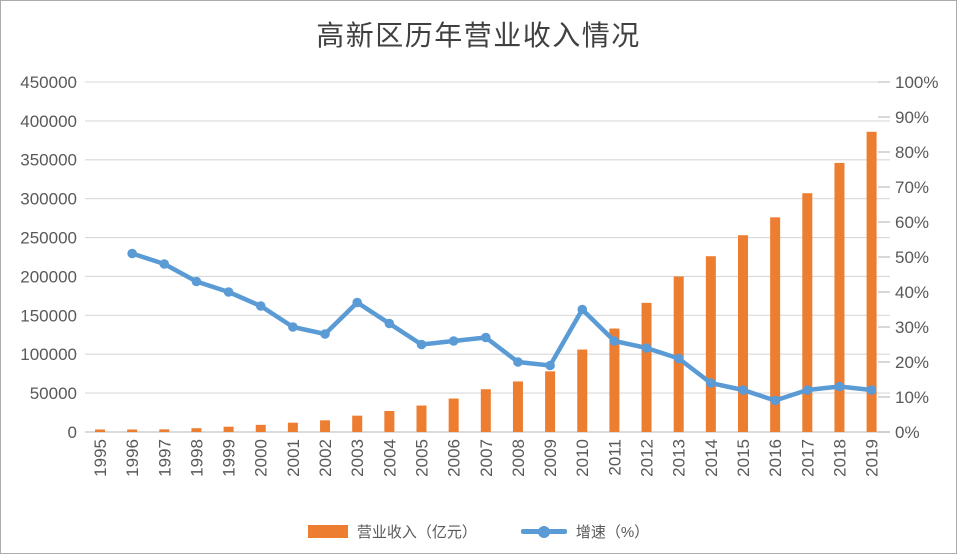  I want to click on x-axis-label: 2007, so click(486, 458).